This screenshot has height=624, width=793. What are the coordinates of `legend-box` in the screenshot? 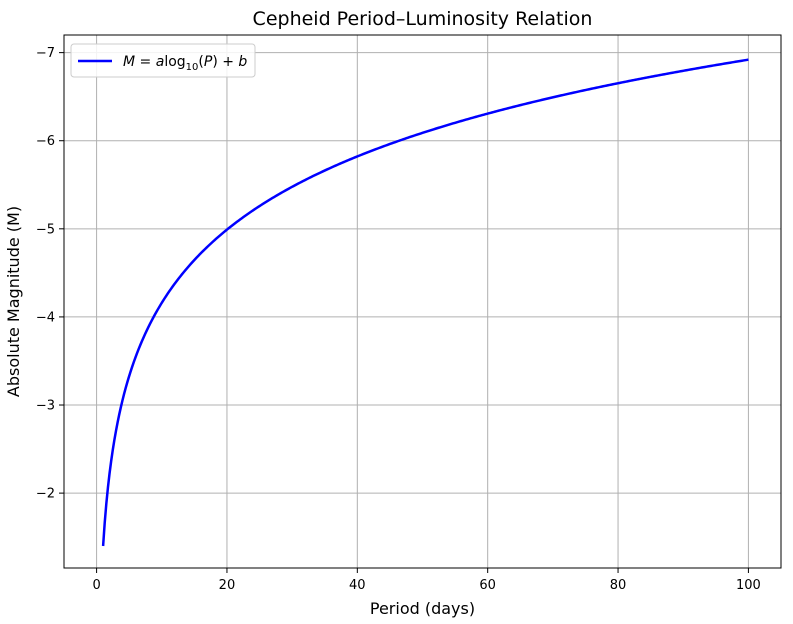 It's located at (163, 60).